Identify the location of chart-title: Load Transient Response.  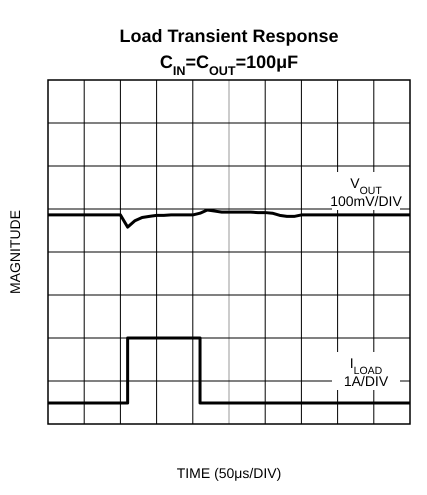
(229, 36).